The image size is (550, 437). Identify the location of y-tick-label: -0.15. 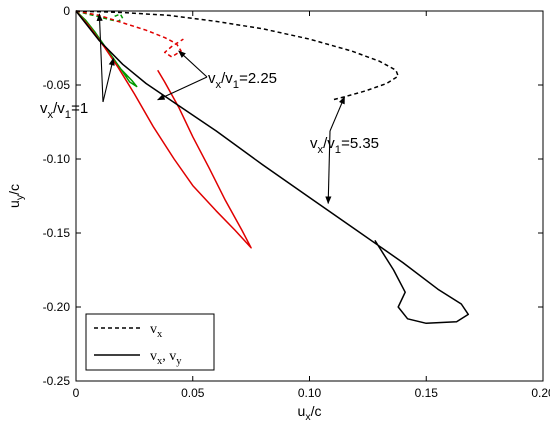
(57, 233).